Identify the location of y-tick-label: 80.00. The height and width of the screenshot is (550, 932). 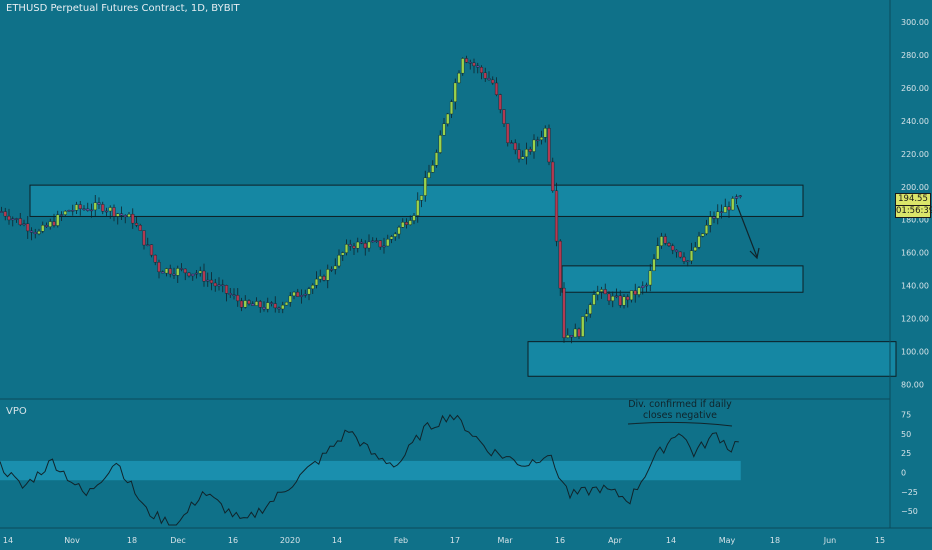
(912, 385).